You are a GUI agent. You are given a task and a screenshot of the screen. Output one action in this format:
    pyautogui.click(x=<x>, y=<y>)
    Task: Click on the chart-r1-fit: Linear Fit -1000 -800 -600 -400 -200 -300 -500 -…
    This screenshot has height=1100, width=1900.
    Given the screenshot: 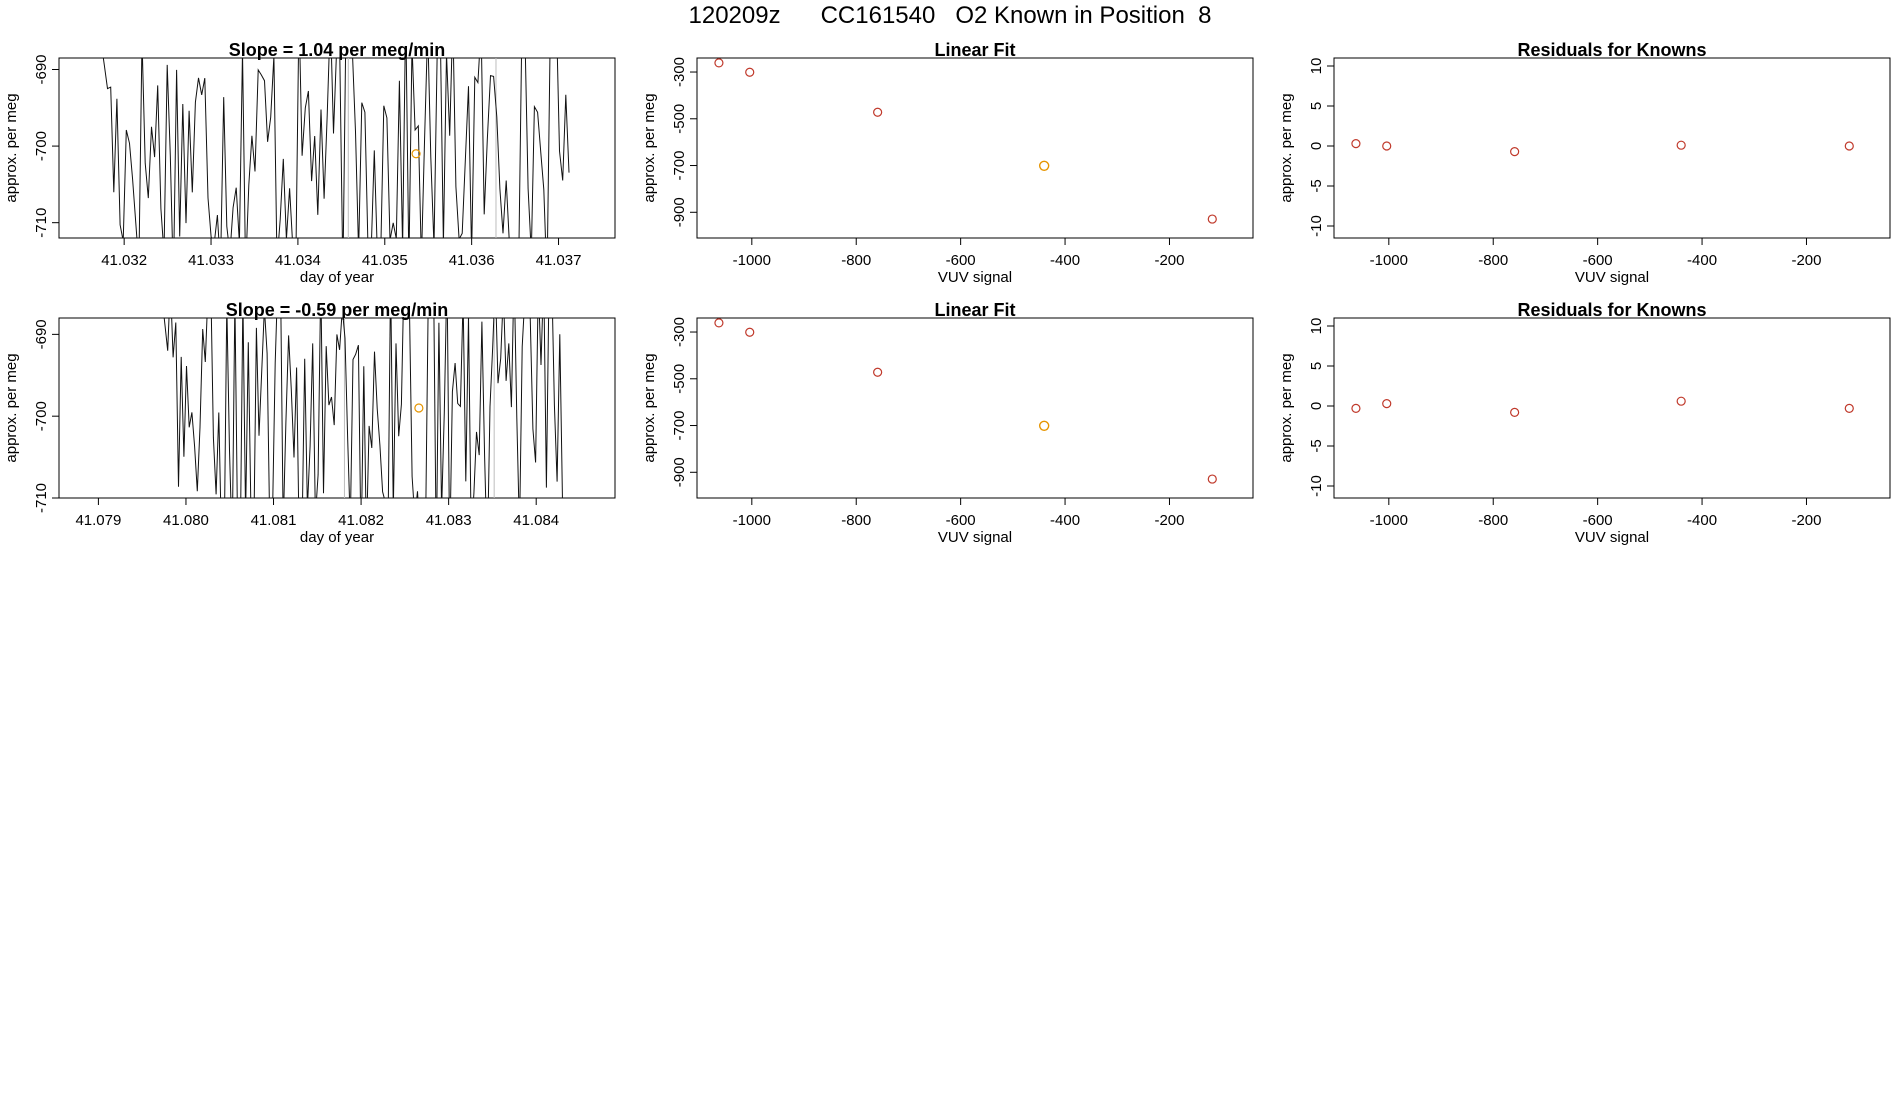 What is the action you would take?
    pyautogui.click(x=947, y=163)
    